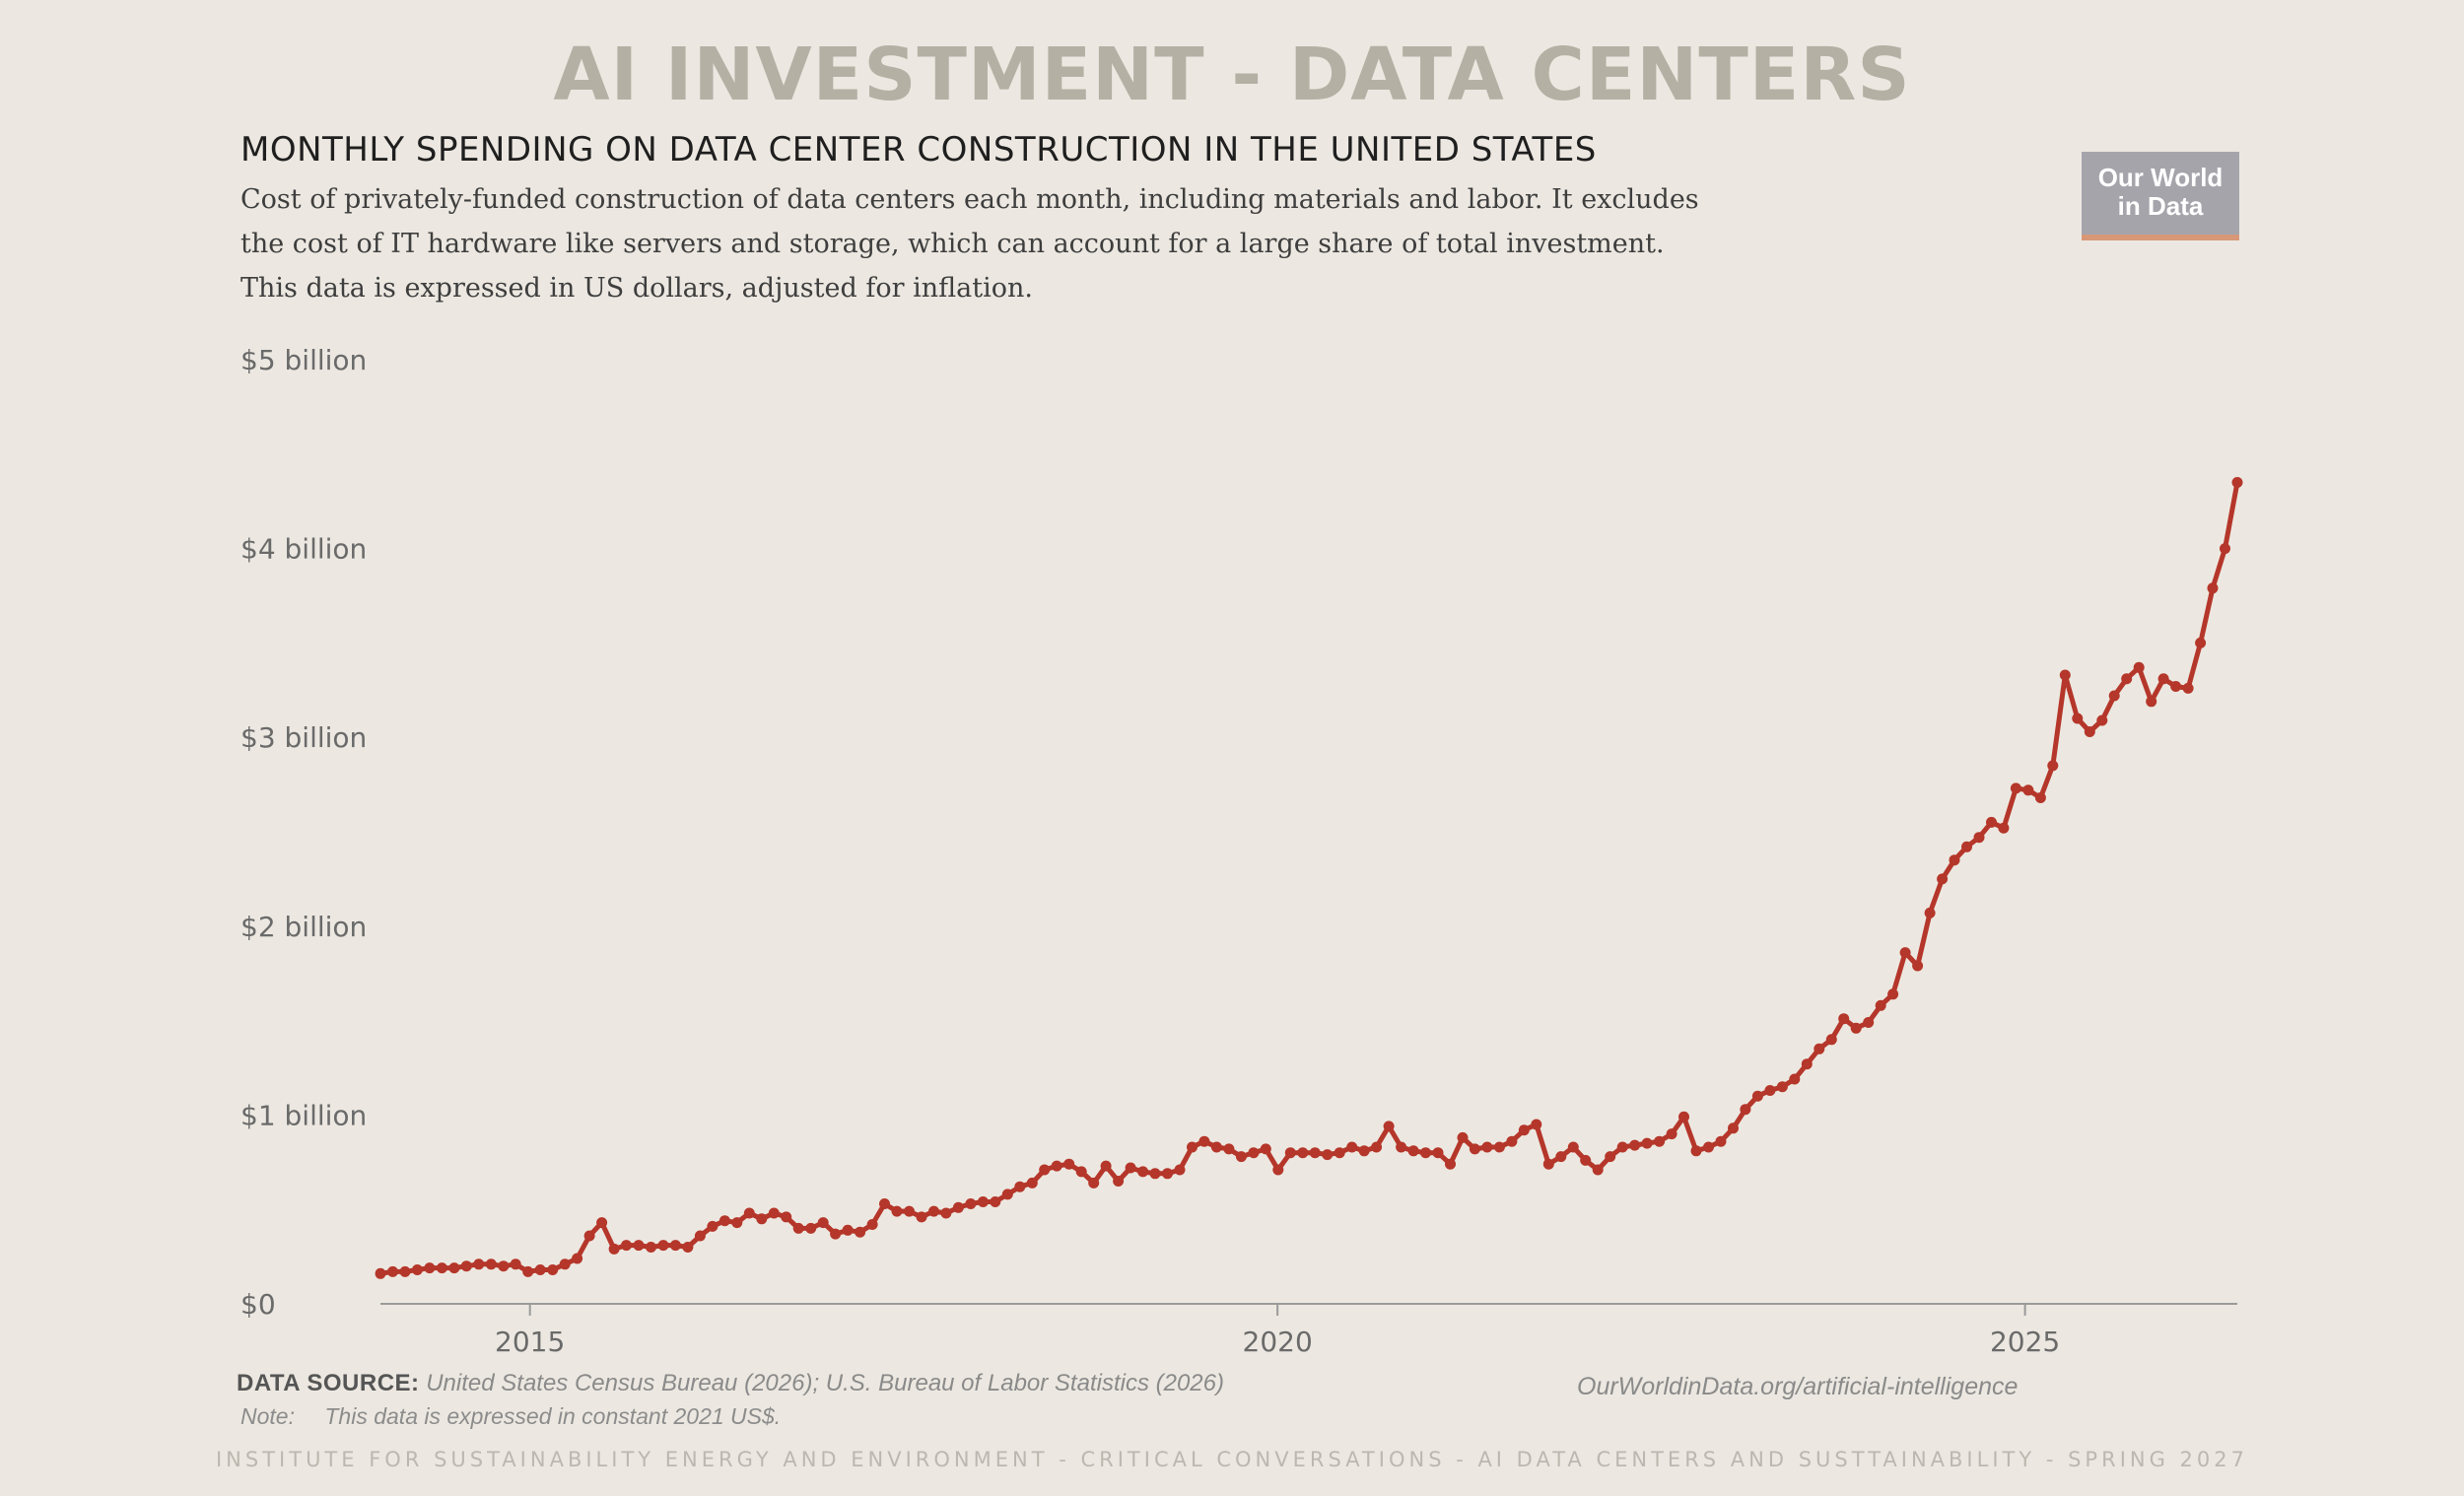 This screenshot has height=1496, width=2464. Describe the element at coordinates (328, 1383) in the screenshot. I see `source-label: DATA SOURCE:` at that location.